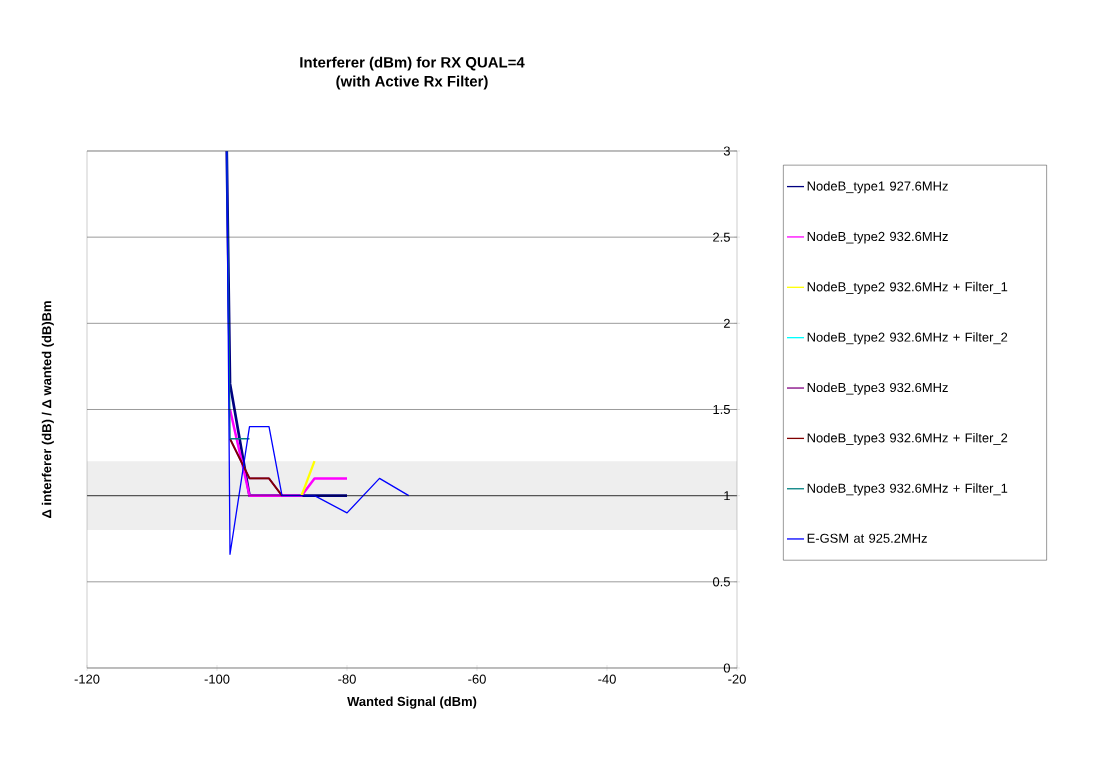 The image size is (1107, 773). Describe the element at coordinates (721, 237) in the screenshot. I see `y-tick-label: 2.5` at that location.